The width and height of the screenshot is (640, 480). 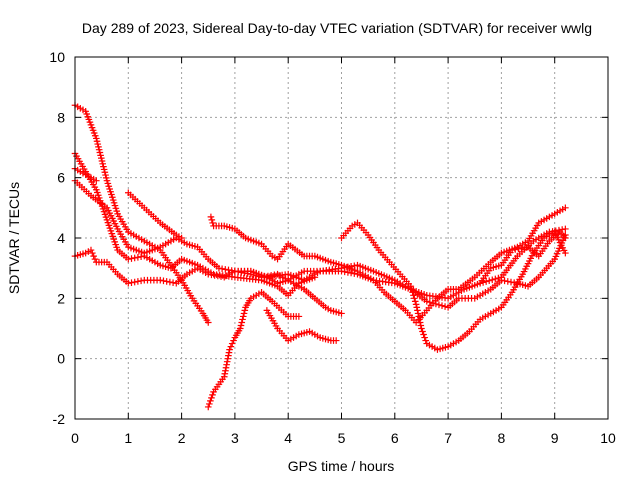 What do you see at coordinates (57, 57) in the screenshot?
I see `y-tick-label: 10` at bounding box center [57, 57].